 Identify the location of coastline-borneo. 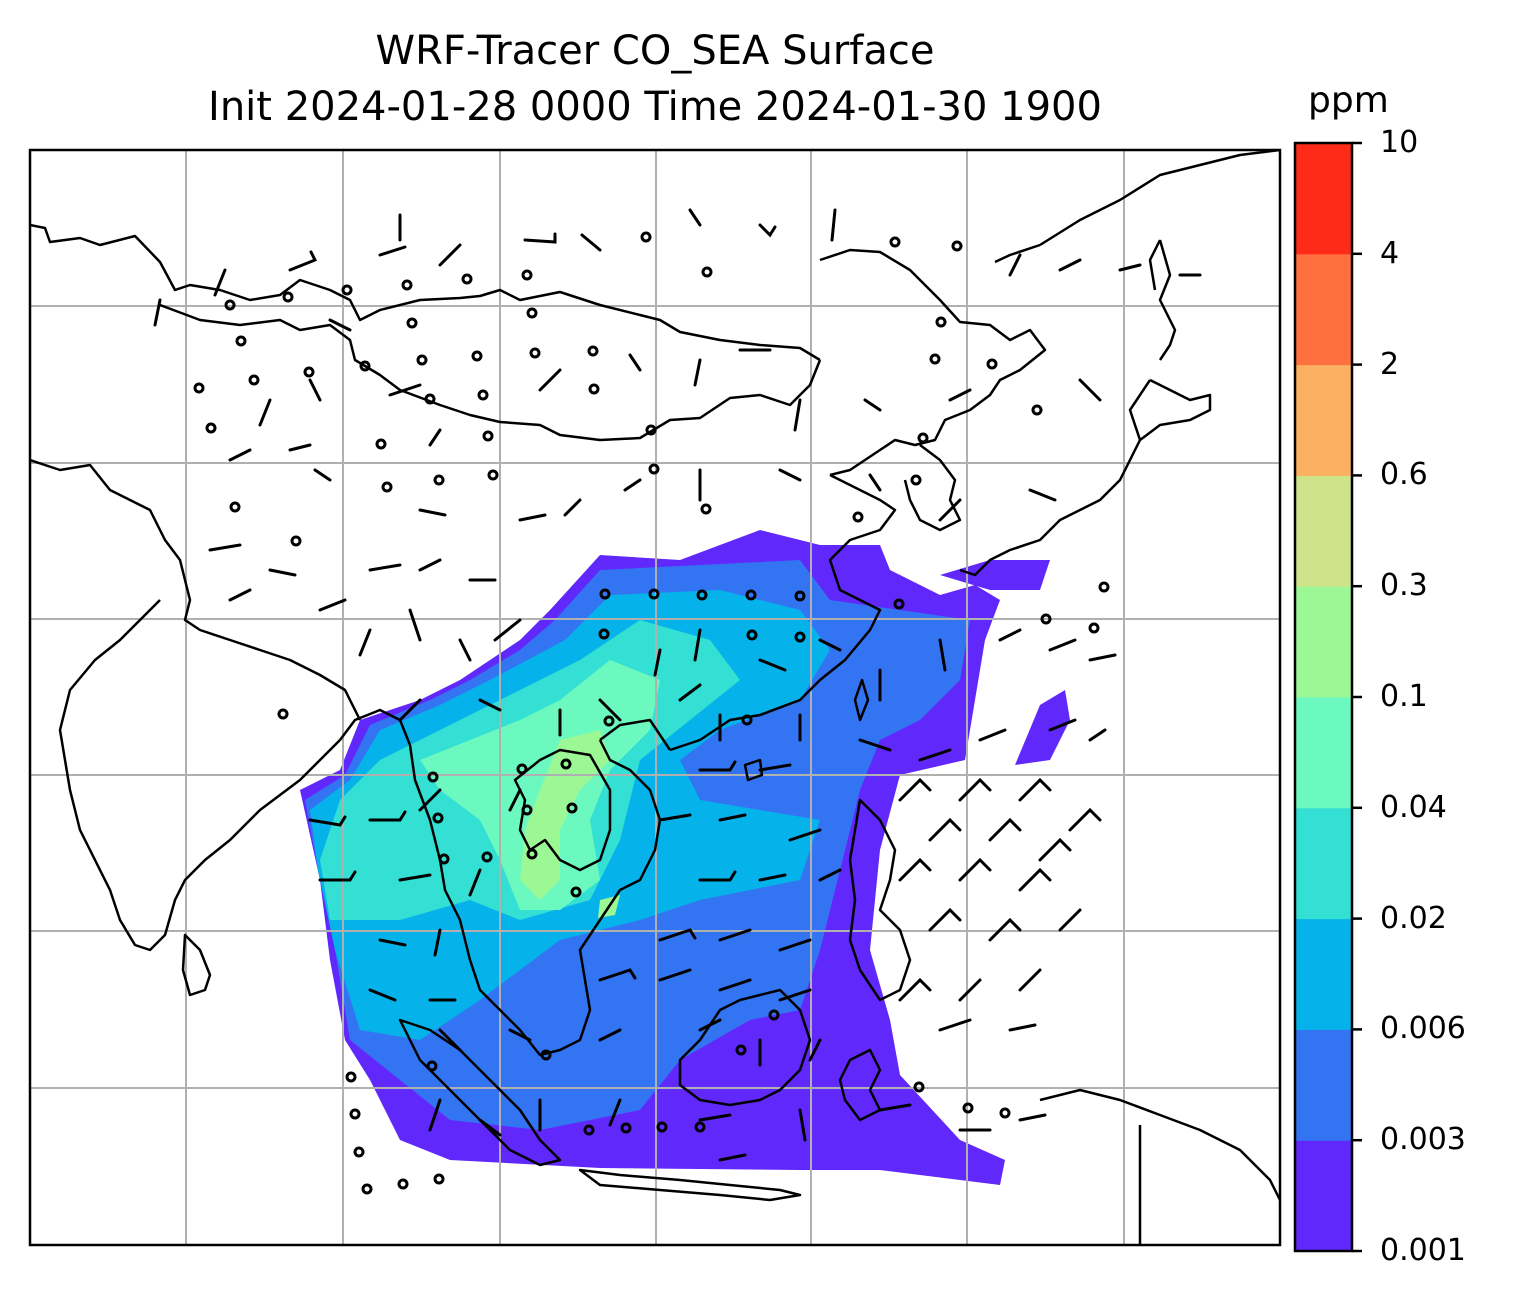
(745, 1047).